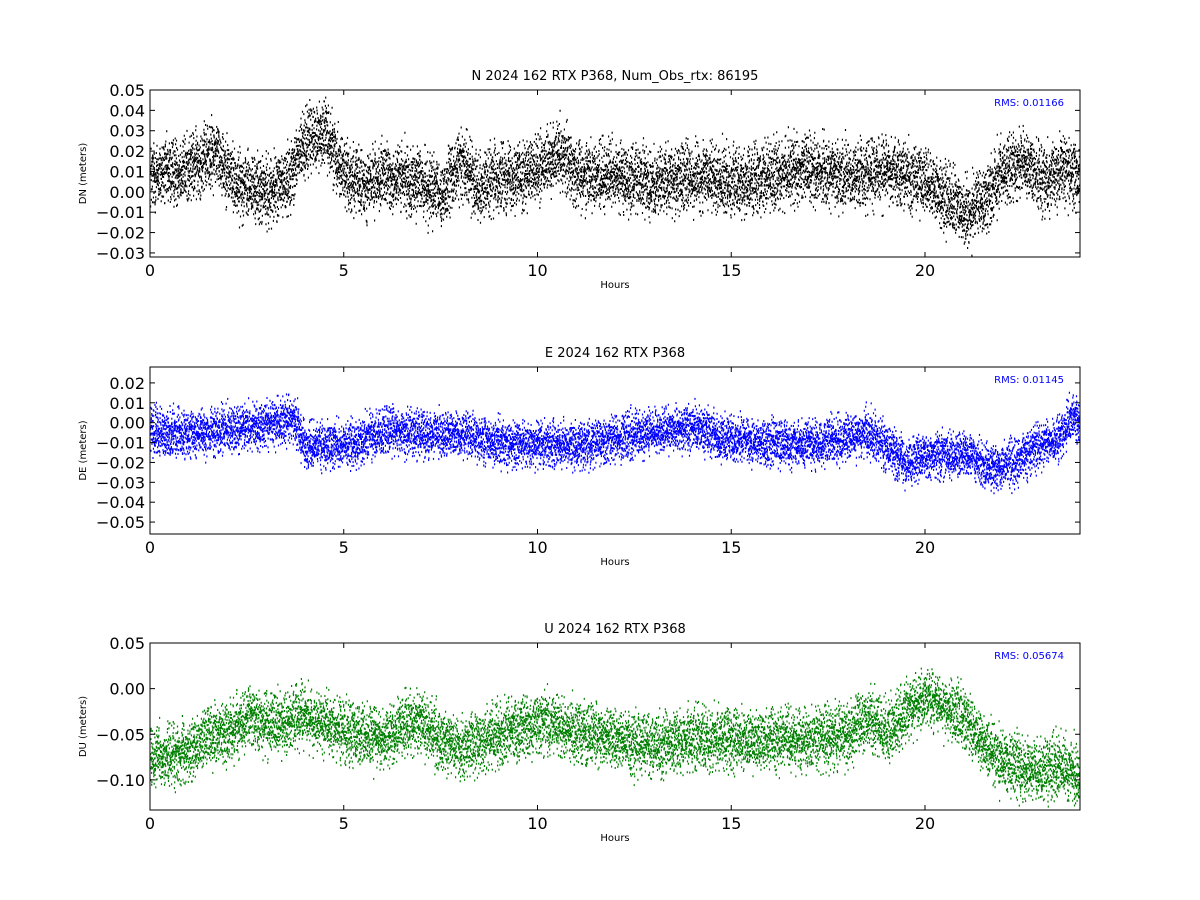  I want to click on y-tick-label: −0.04, so click(120, 502).